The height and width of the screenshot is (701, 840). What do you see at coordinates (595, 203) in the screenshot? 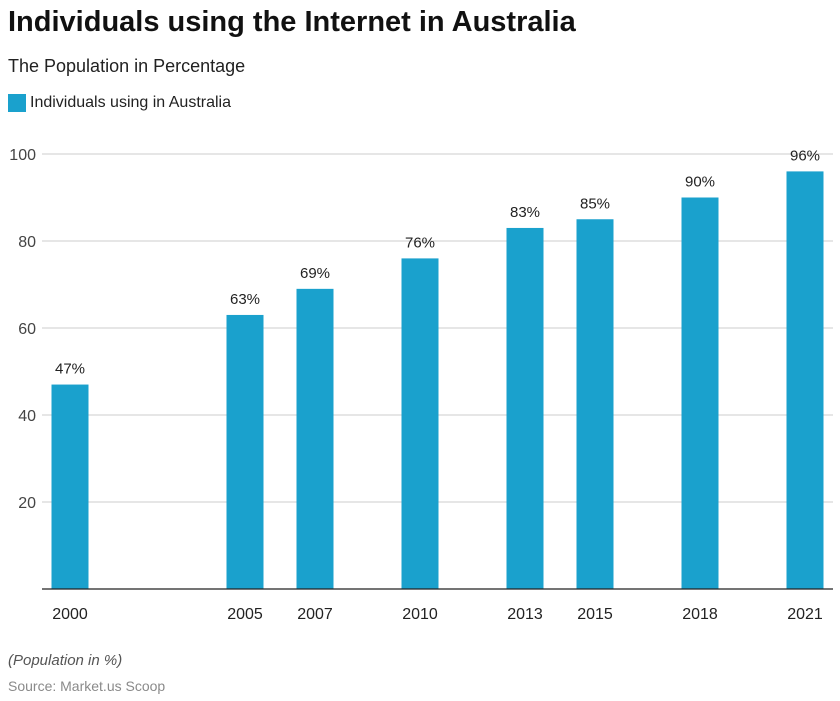
I see `data-label: 85%` at bounding box center [595, 203].